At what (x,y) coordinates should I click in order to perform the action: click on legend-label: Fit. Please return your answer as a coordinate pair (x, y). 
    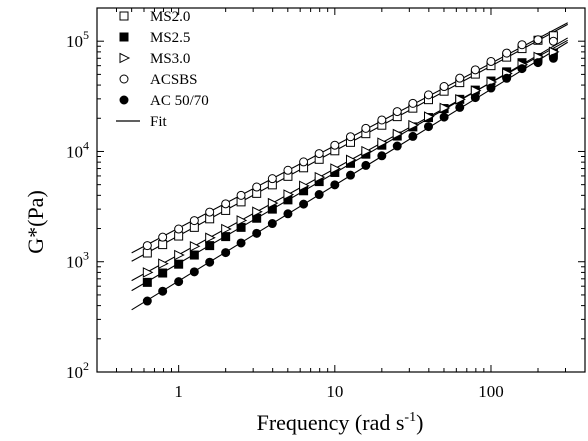
    Looking at the image, I should click on (159, 122).